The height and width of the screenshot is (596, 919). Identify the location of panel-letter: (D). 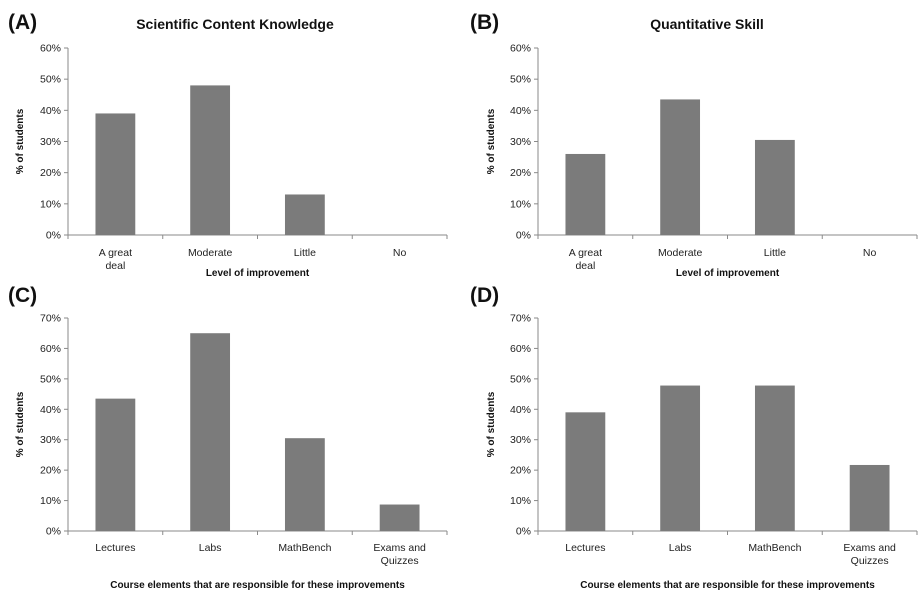
(484, 295).